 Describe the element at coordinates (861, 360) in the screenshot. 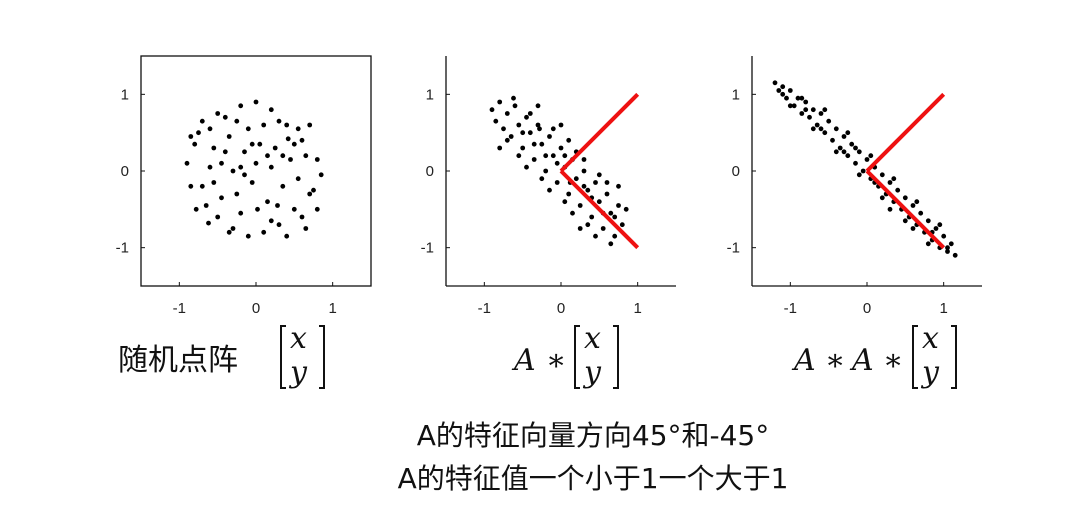

I see `matrix-A-second: A` at that location.